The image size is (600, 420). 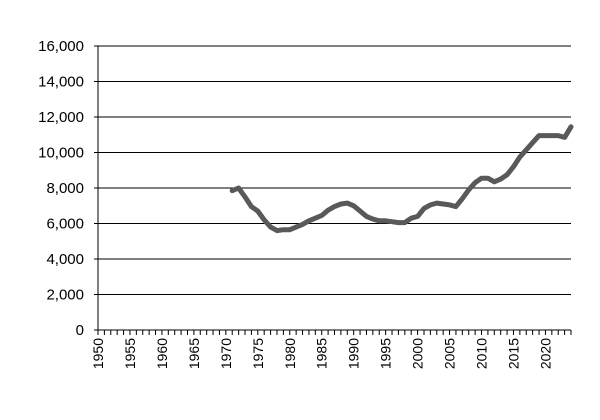 What do you see at coordinates (258, 353) in the screenshot?
I see `x-tick-label: 1975` at bounding box center [258, 353].